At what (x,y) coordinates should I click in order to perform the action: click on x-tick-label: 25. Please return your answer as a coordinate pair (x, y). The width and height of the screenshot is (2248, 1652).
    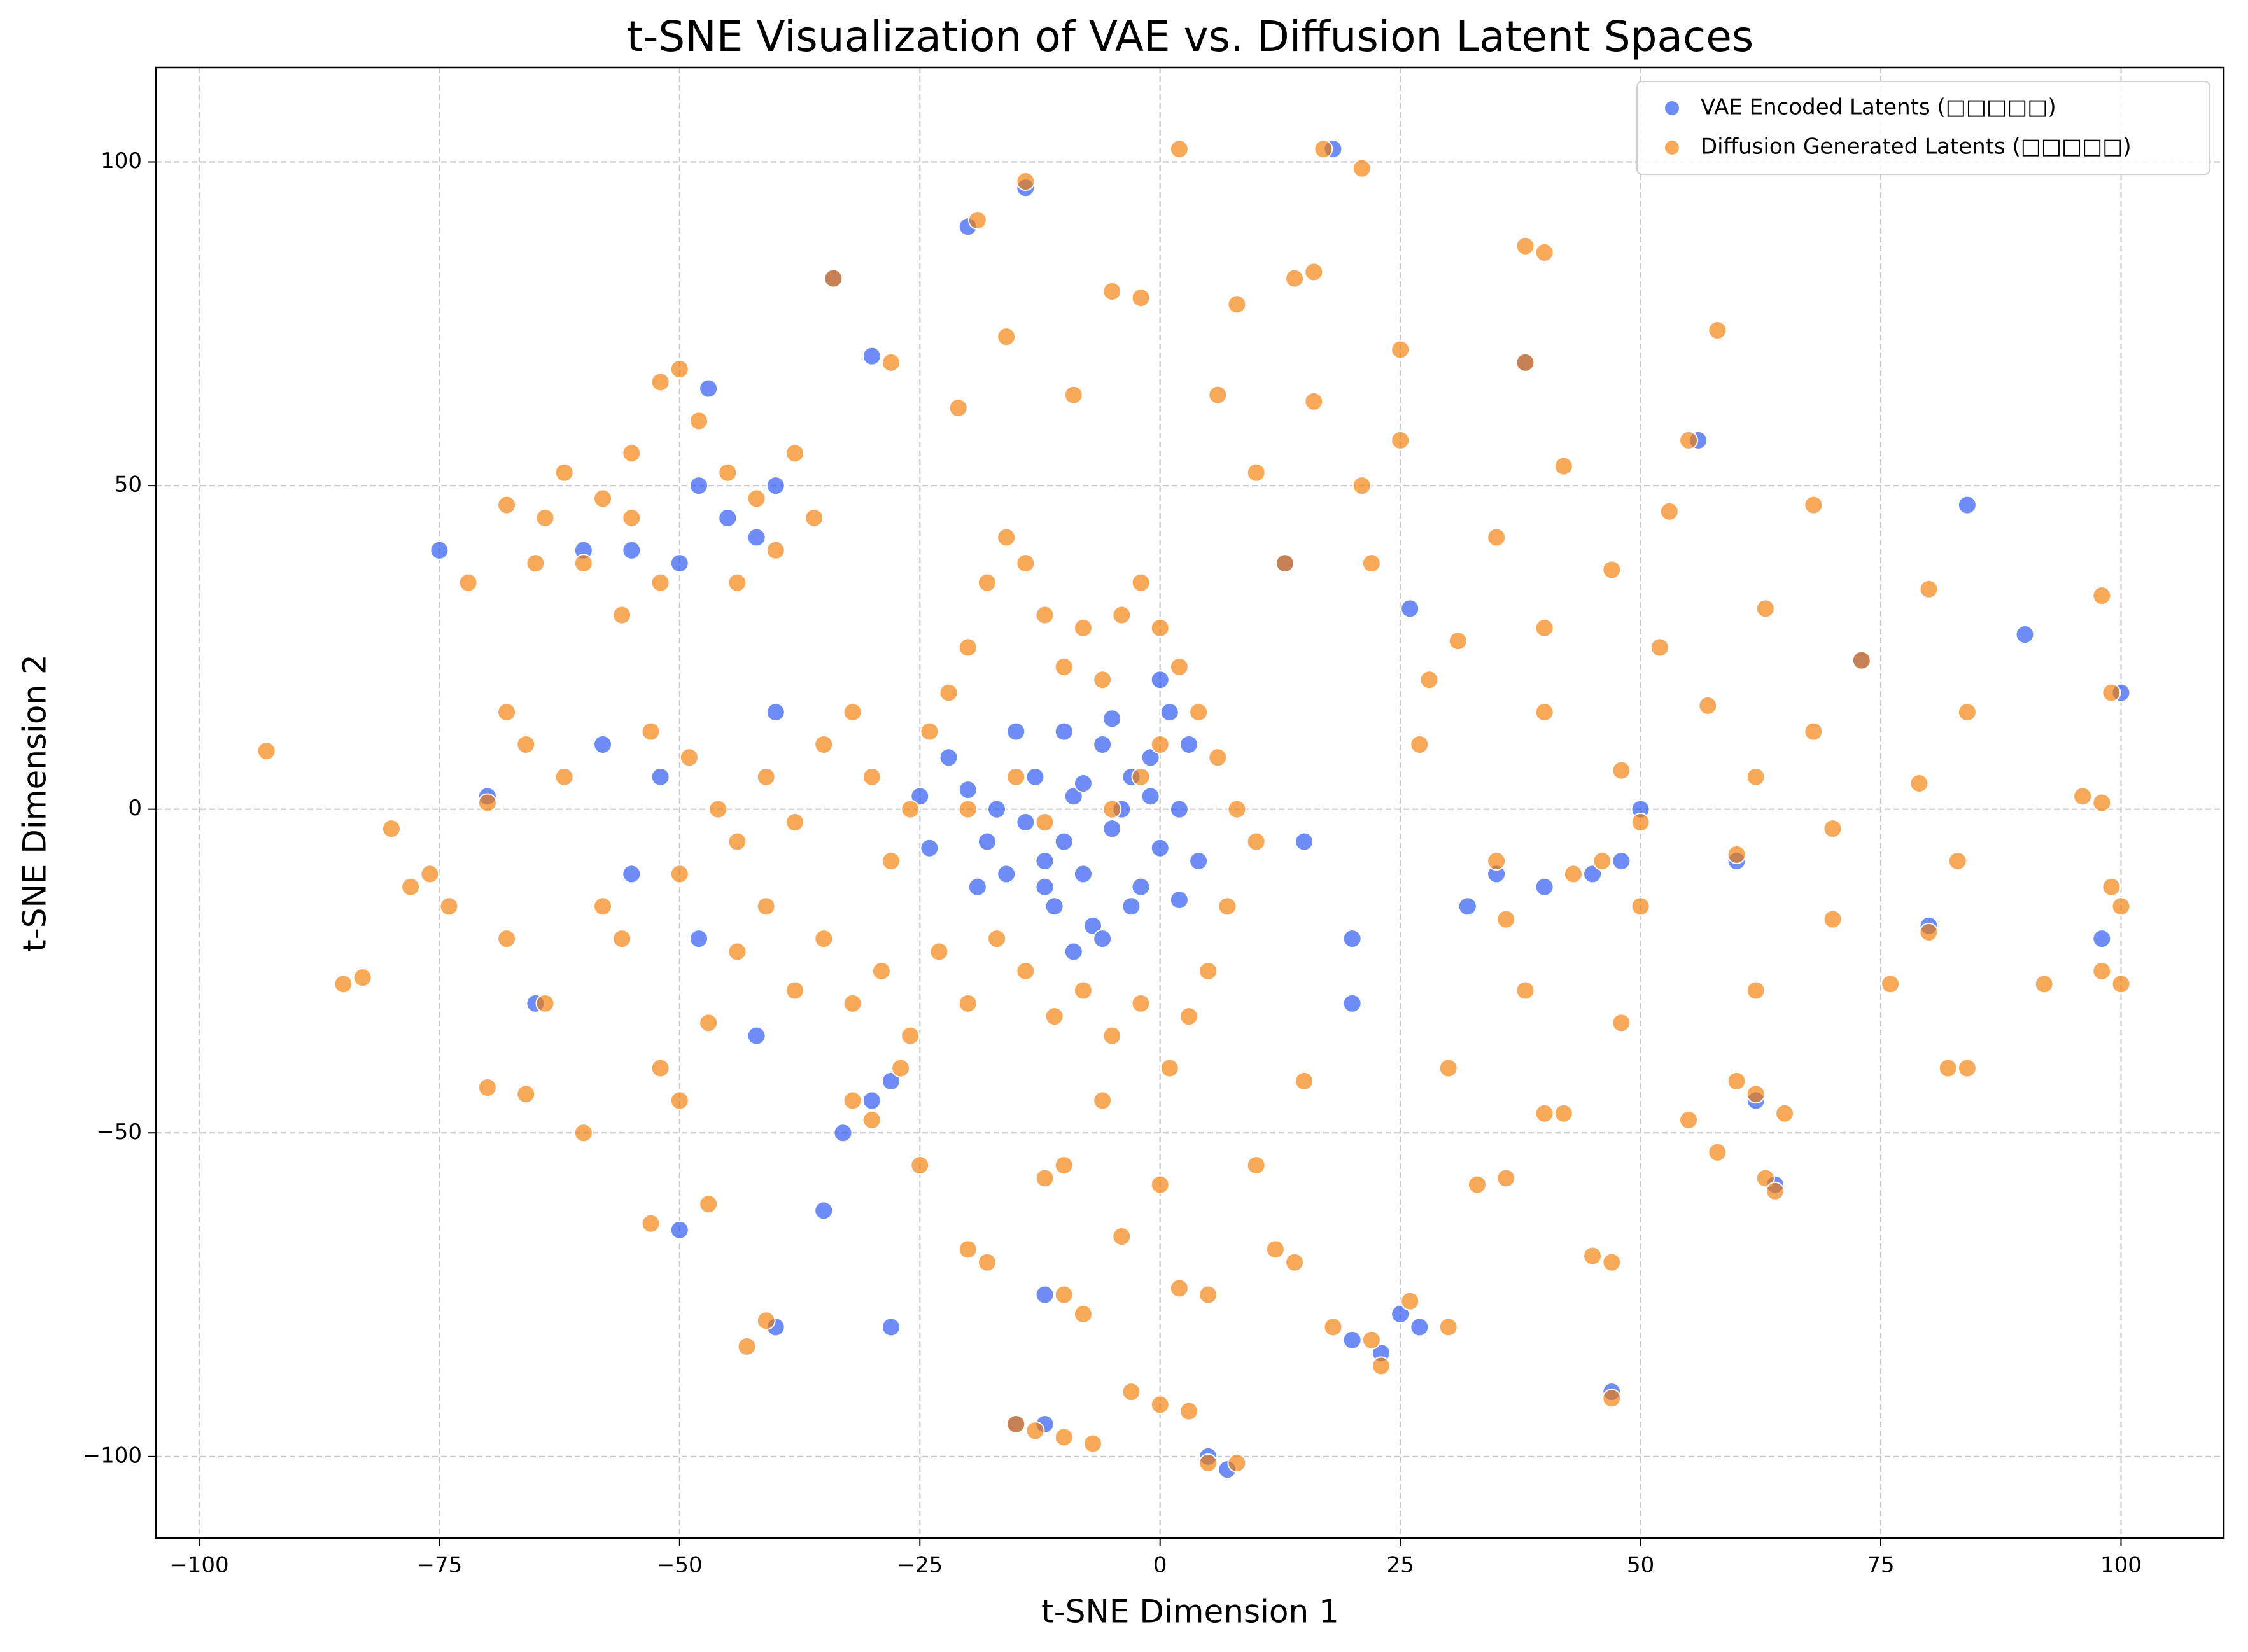
    Looking at the image, I should click on (1400, 1565).